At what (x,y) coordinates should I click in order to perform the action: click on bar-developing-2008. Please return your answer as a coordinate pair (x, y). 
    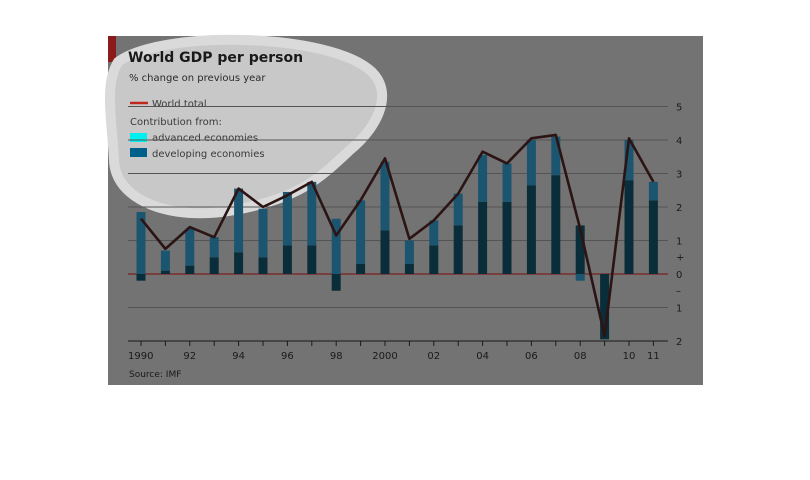
    Looking at the image, I should click on (580, 249).